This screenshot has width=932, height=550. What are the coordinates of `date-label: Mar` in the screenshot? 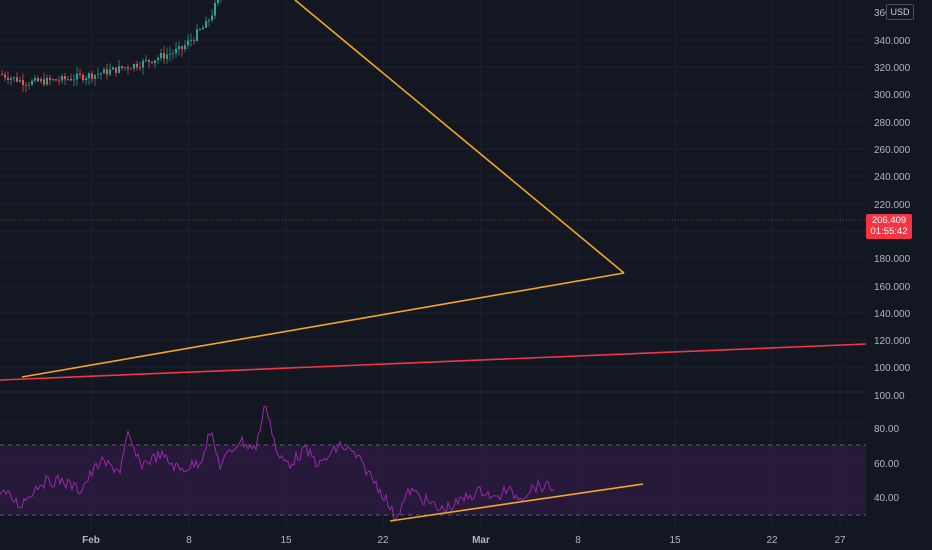 It's located at (481, 540).